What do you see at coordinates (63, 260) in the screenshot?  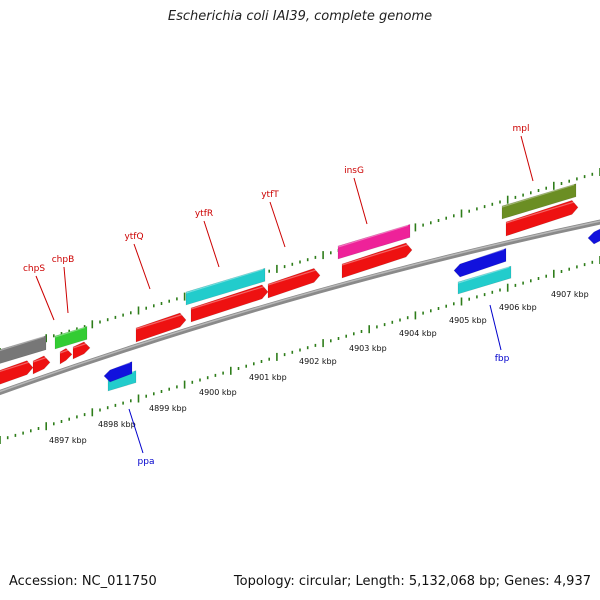 I see `gene-label-chpB: chpB` at bounding box center [63, 260].